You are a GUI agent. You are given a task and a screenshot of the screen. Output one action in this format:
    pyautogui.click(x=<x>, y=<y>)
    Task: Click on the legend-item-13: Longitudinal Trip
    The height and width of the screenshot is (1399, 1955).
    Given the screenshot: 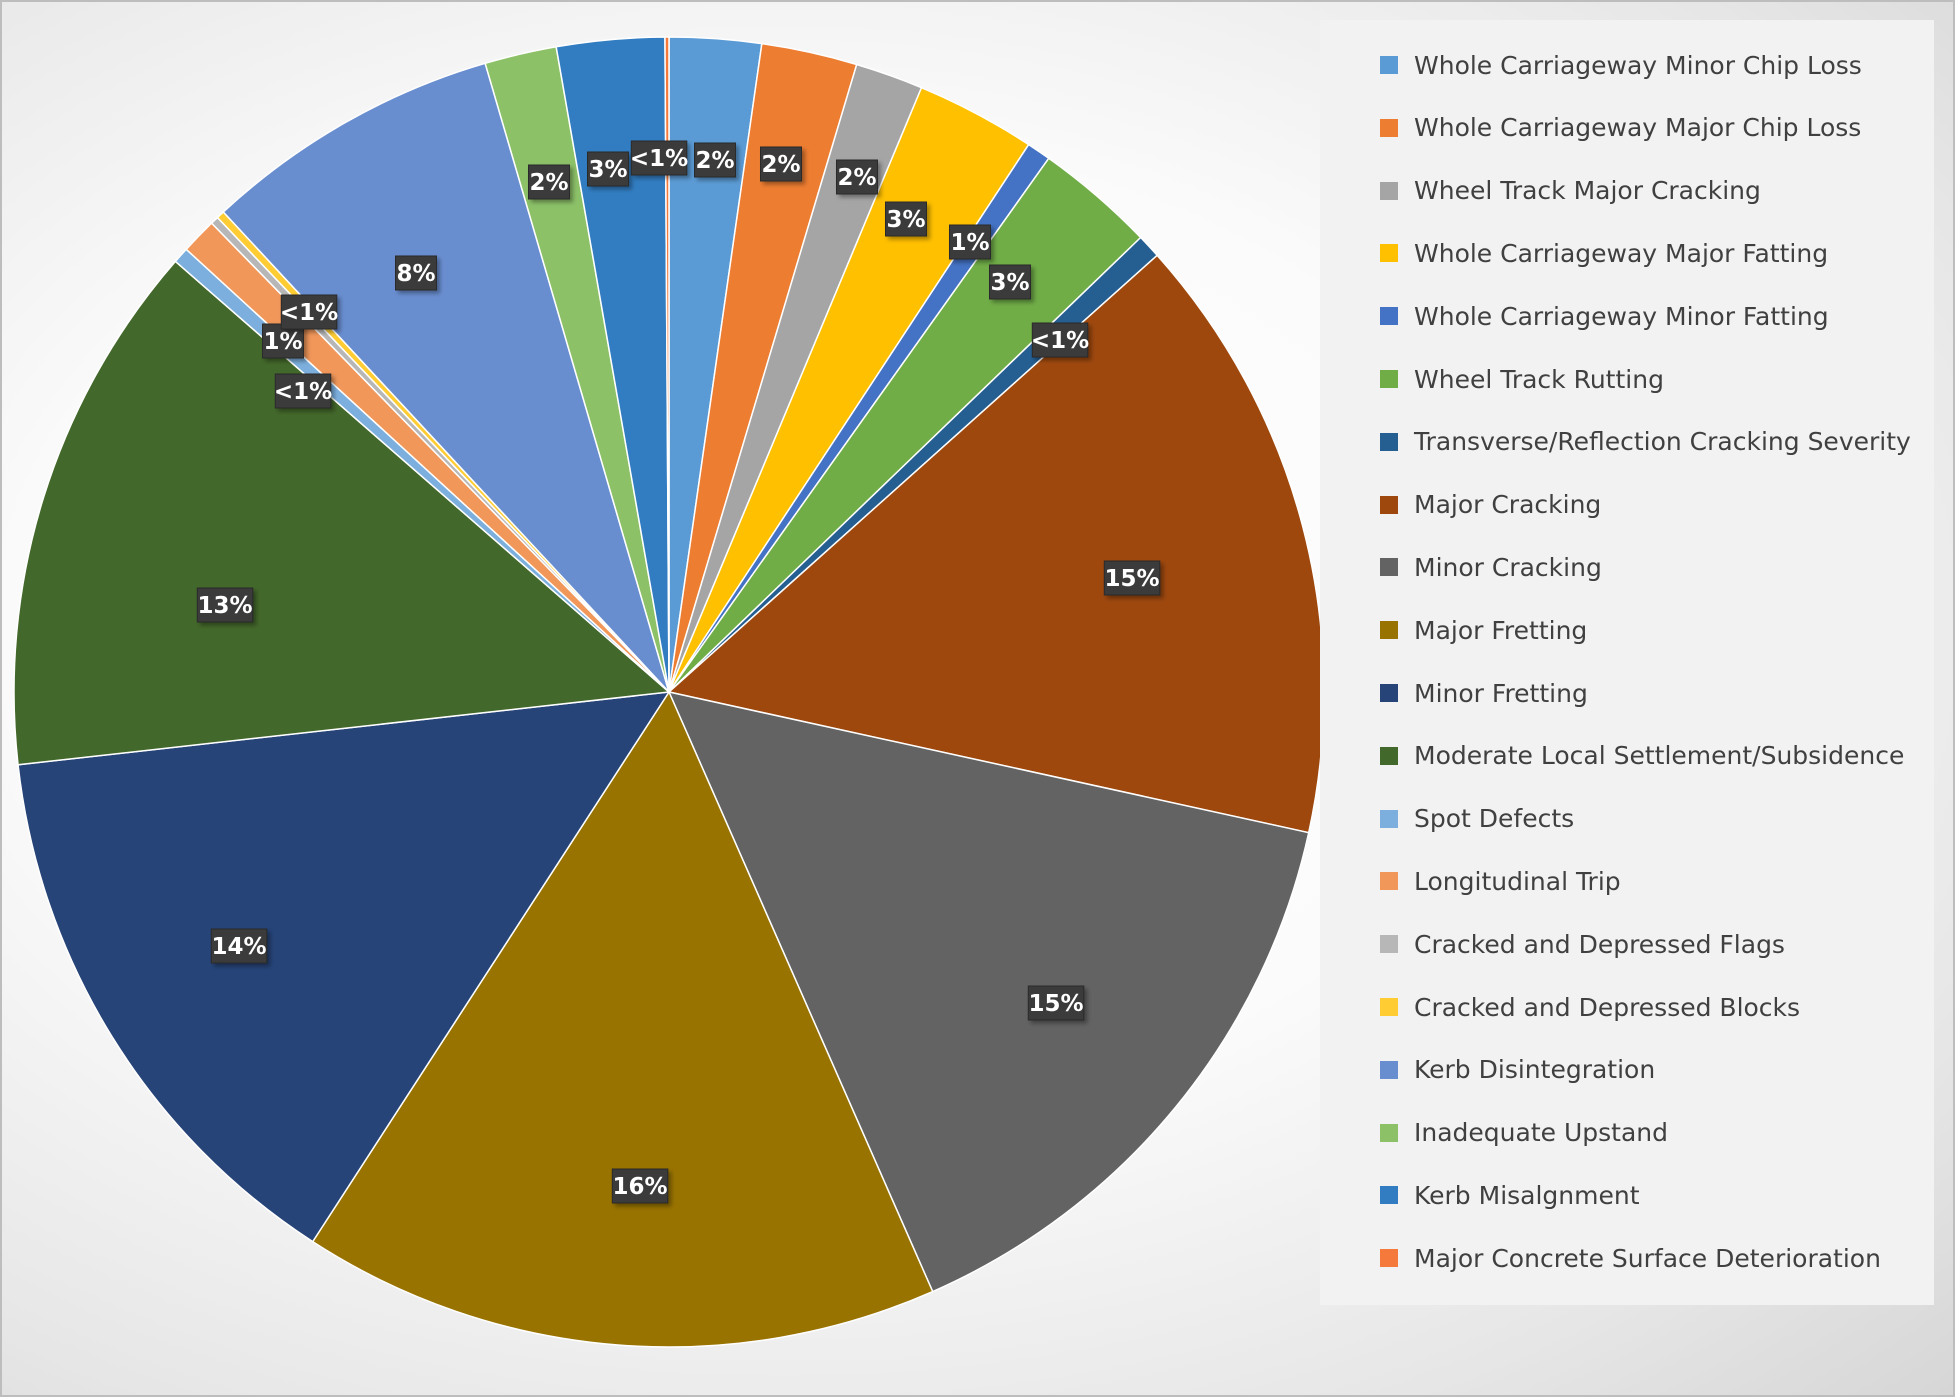 What is the action you would take?
    pyautogui.click(x=1500, y=881)
    